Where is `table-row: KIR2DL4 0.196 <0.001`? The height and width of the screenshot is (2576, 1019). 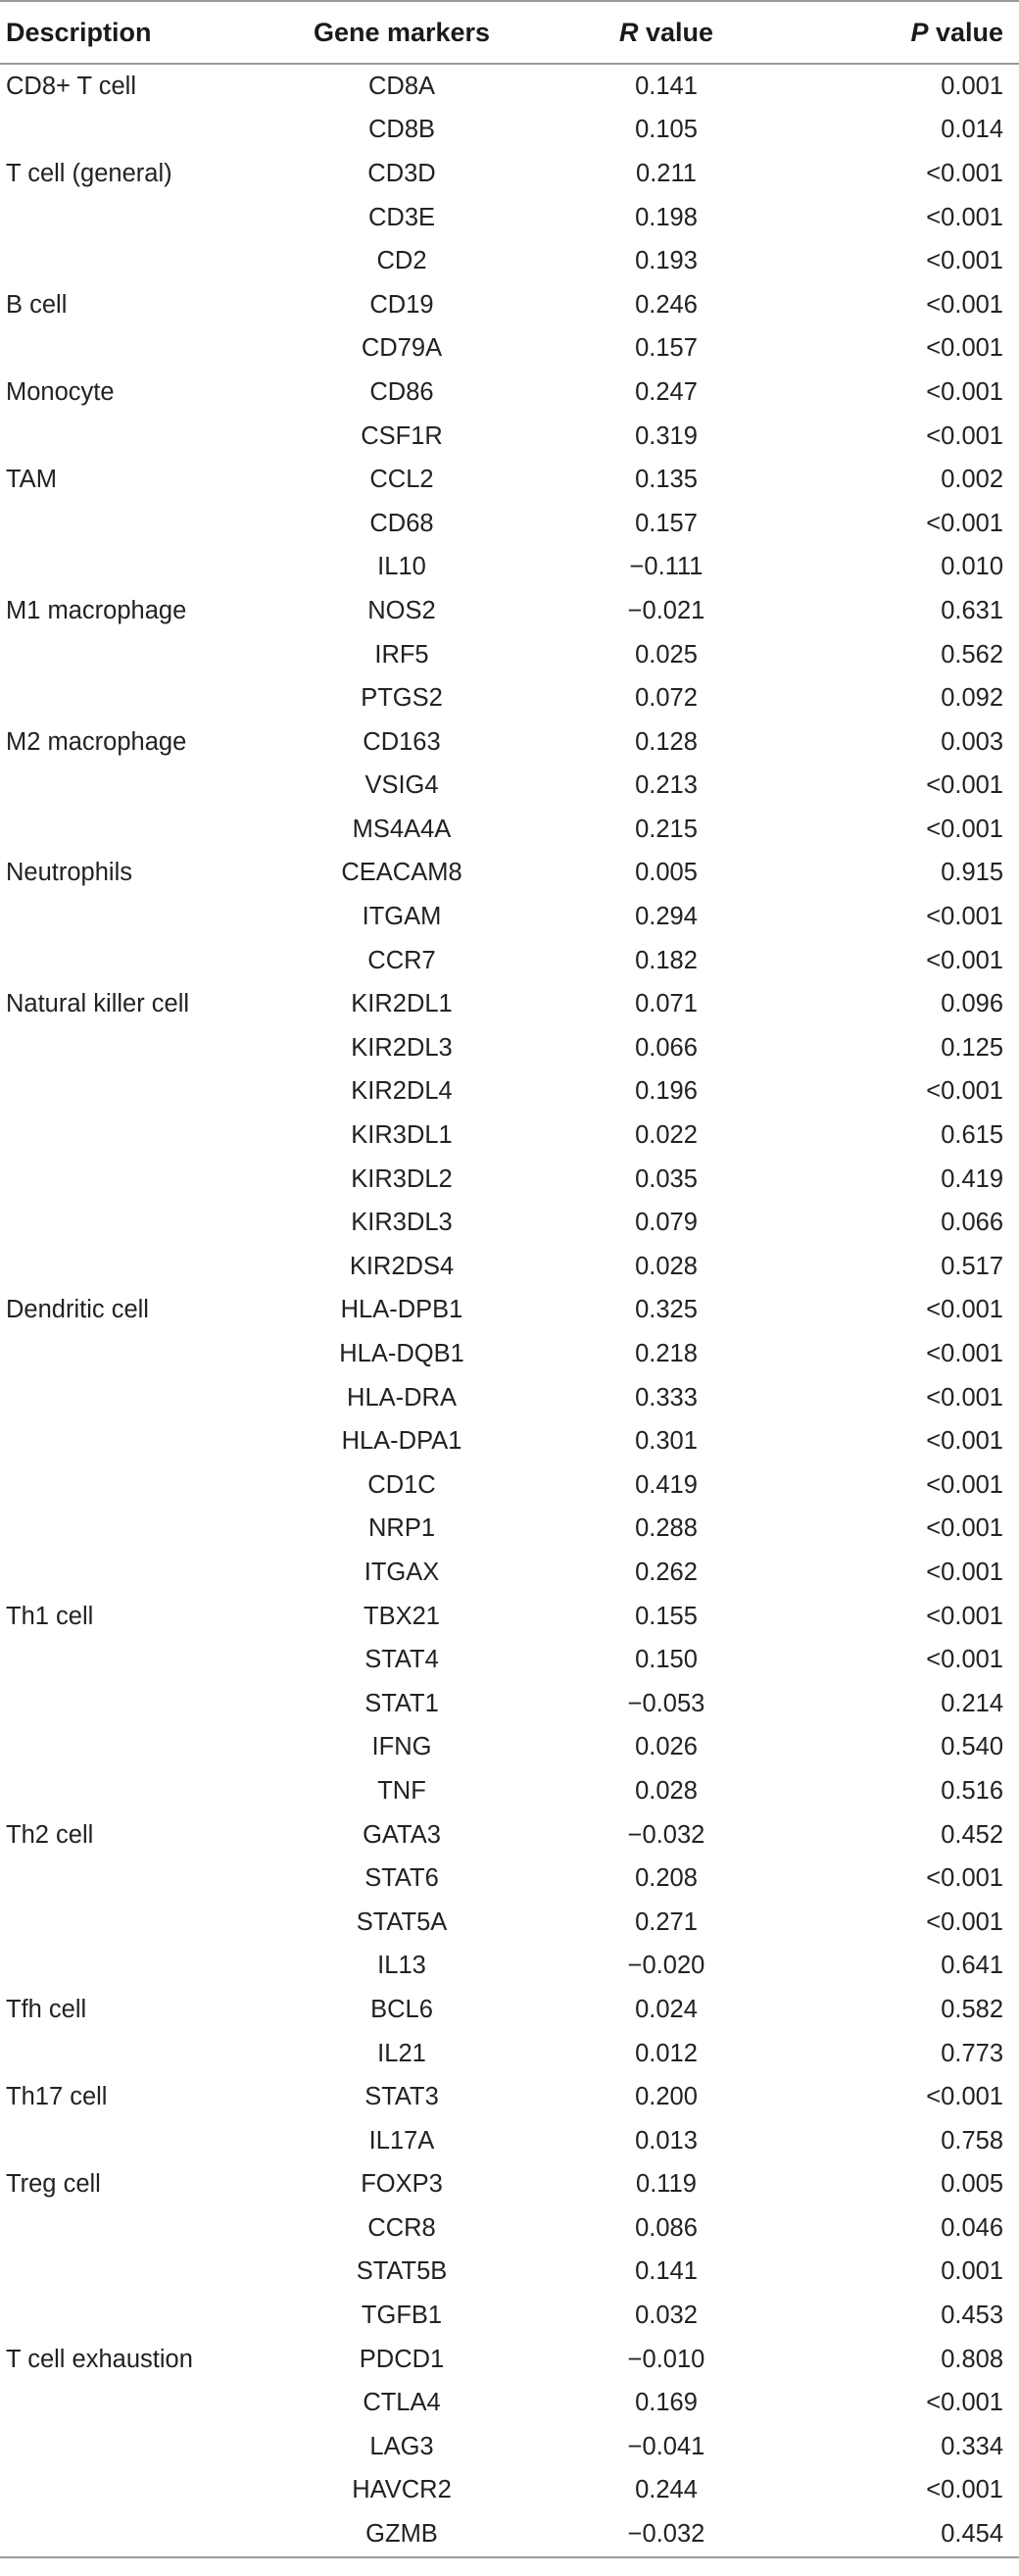
table-row: KIR2DL4 0.196 <0.001 is located at coordinates (509, 1092).